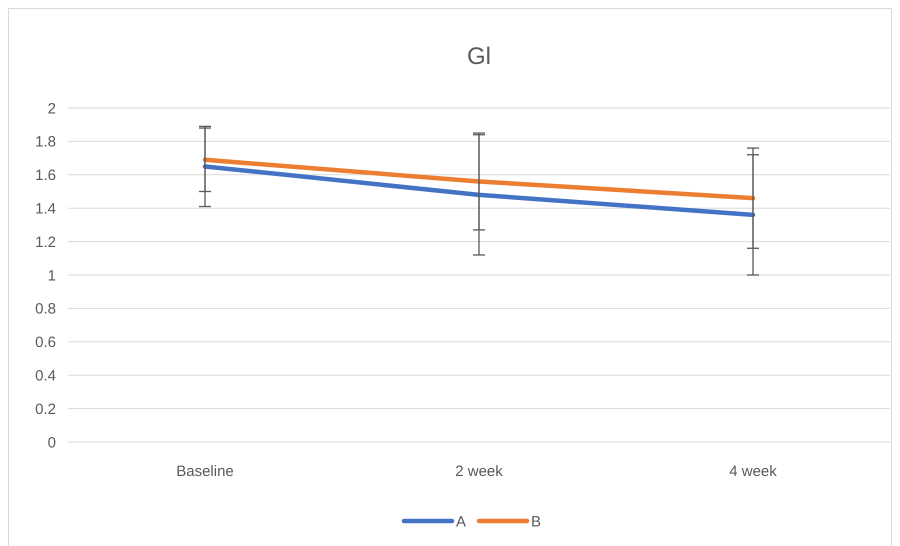 The image size is (900, 546). Describe the element at coordinates (461, 521) in the screenshot. I see `legend-label: A` at that location.